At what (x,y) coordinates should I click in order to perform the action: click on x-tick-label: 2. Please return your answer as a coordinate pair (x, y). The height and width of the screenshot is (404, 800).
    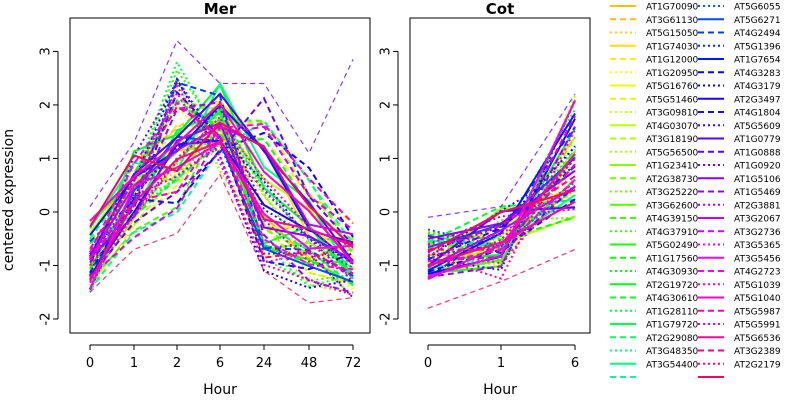
    Looking at the image, I should click on (177, 363).